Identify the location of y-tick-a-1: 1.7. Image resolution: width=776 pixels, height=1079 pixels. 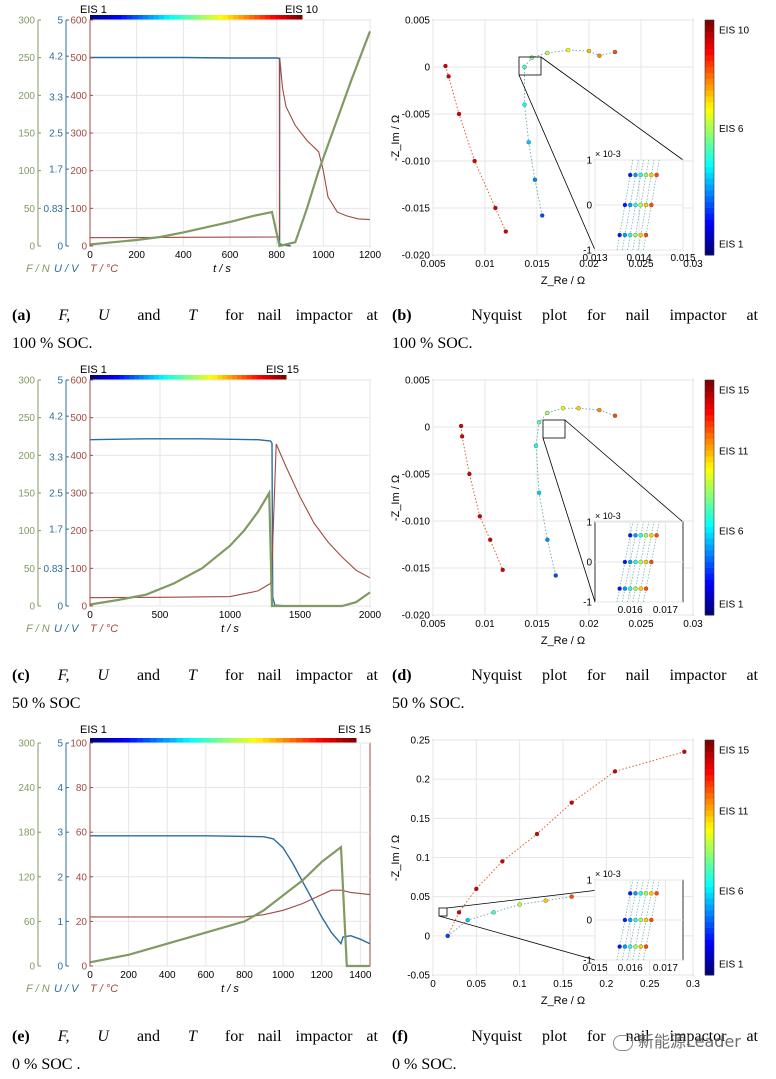
(56, 170).